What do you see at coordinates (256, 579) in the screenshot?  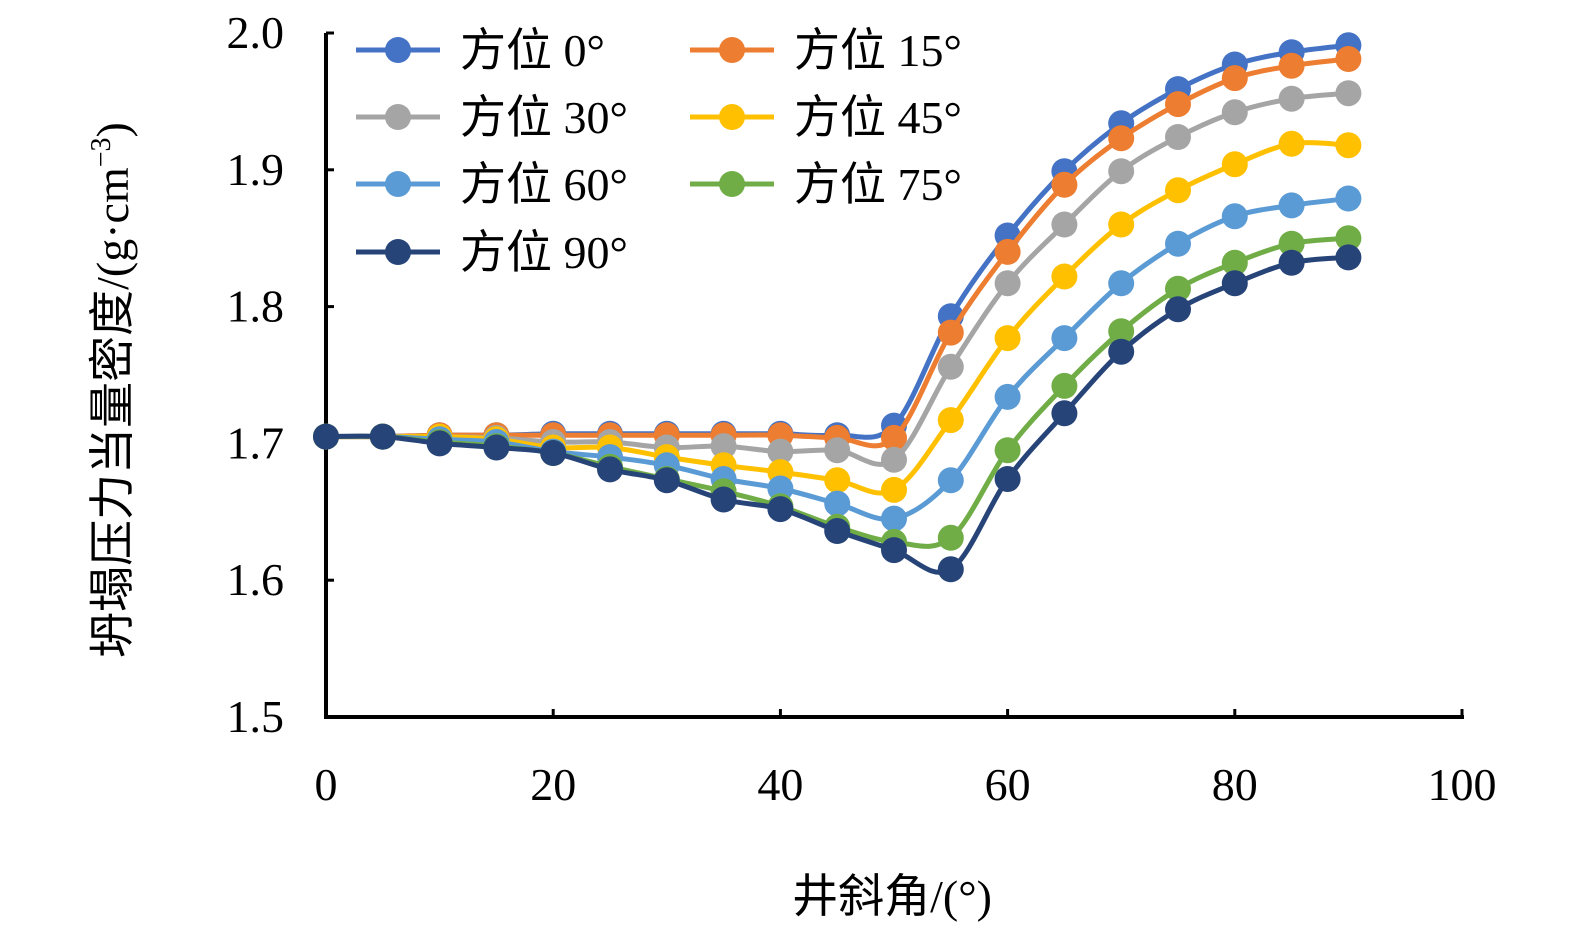 I see `y-tick-label: 1.6` at bounding box center [256, 579].